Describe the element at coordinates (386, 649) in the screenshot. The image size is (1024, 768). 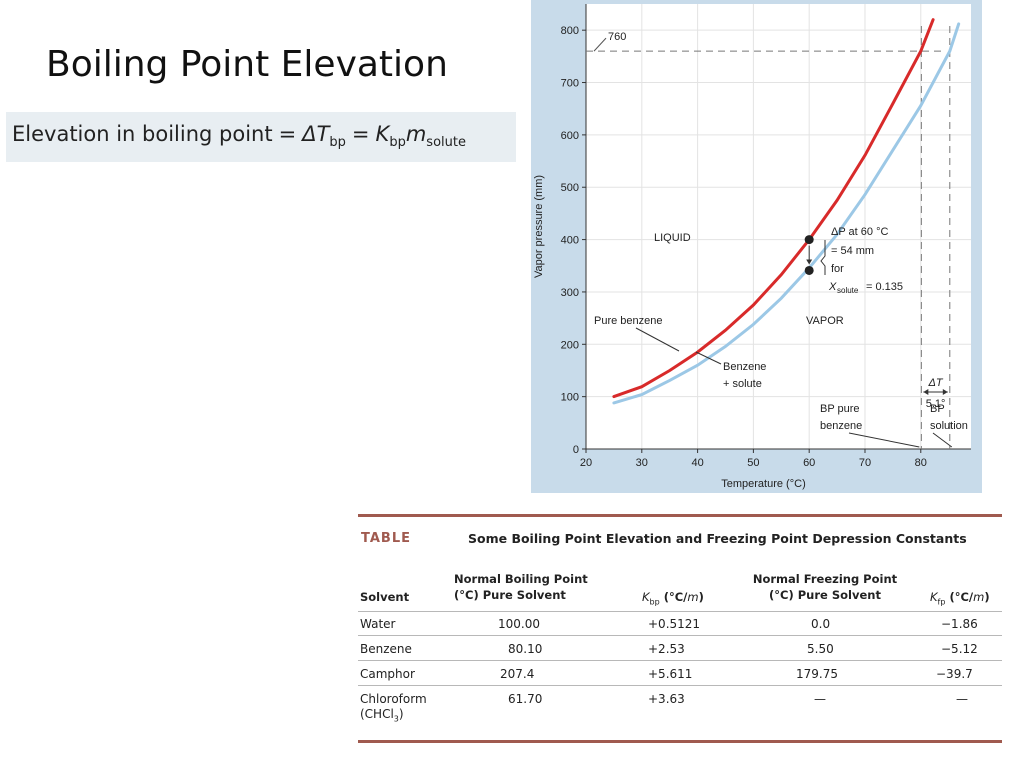
I see `row-1-solvent: Benzene` at that location.